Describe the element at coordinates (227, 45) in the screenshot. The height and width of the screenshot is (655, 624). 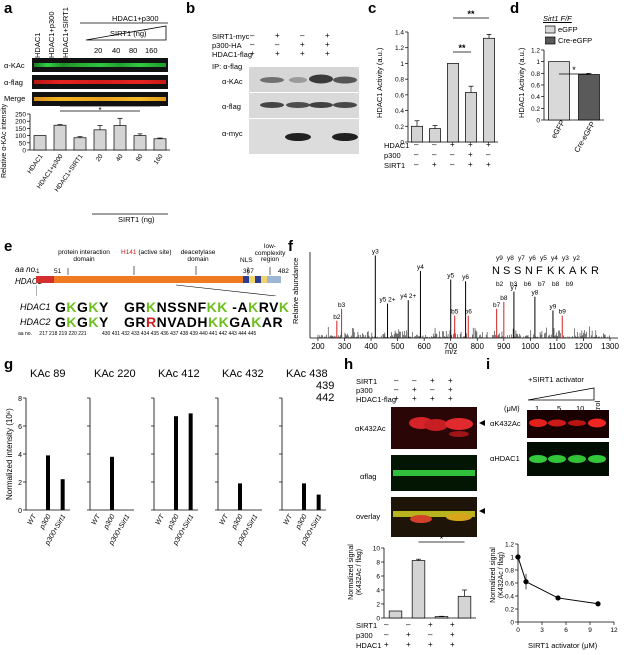
I see `row-label-p300-ha: p300-HA` at that location.